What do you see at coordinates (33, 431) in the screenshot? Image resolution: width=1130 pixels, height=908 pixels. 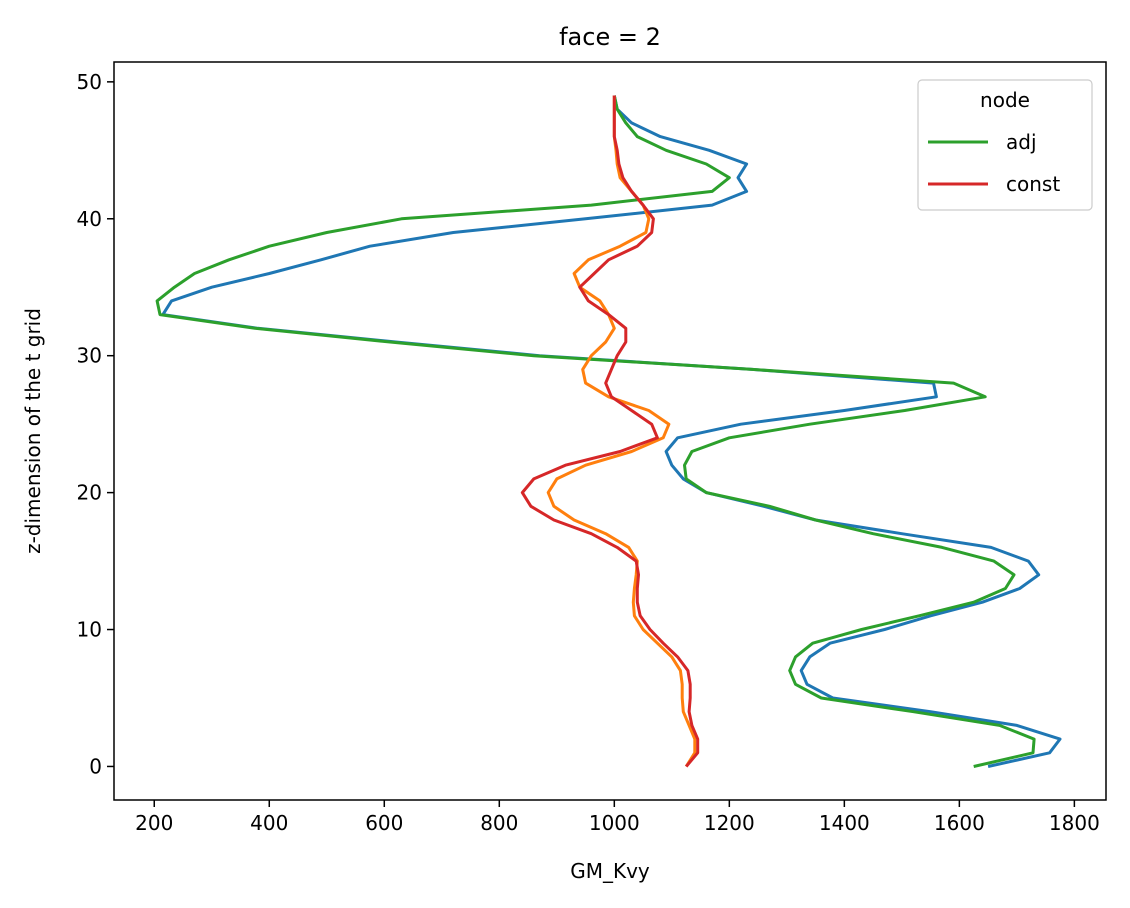 I see `y-axis-label: z-dimension of the t grid` at bounding box center [33, 431].